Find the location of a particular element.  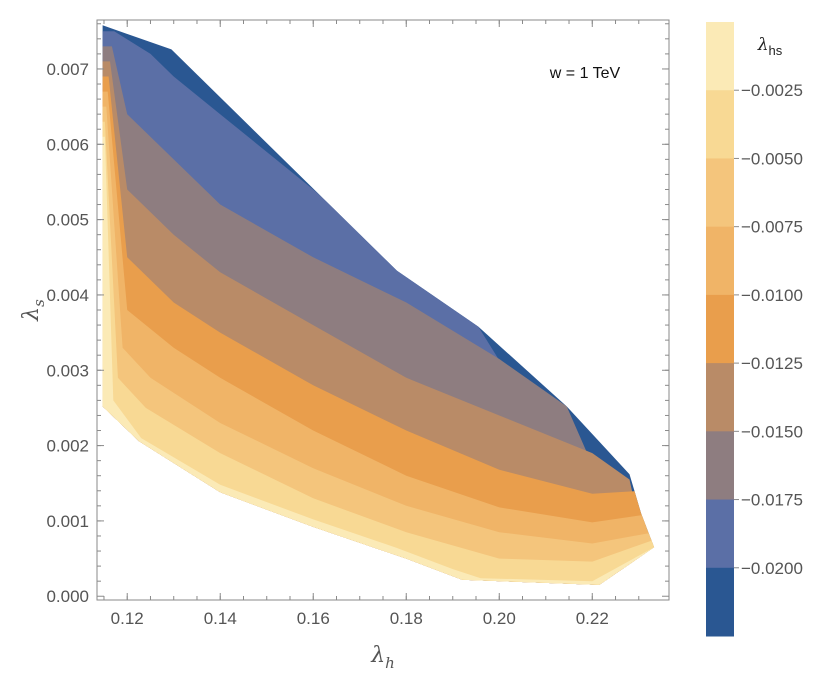

chart-annotation: w = 1 TeV is located at coordinates (585, 73).